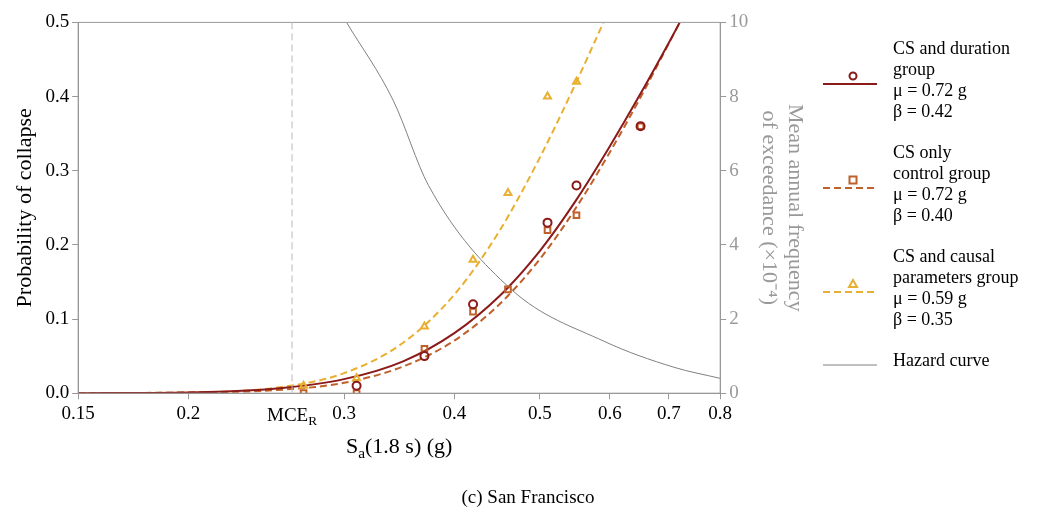 Image resolution: width=1056 pixels, height=518 pixels. What do you see at coordinates (344, 412) in the screenshot?
I see `x-tick-label: 0.3` at bounding box center [344, 412].